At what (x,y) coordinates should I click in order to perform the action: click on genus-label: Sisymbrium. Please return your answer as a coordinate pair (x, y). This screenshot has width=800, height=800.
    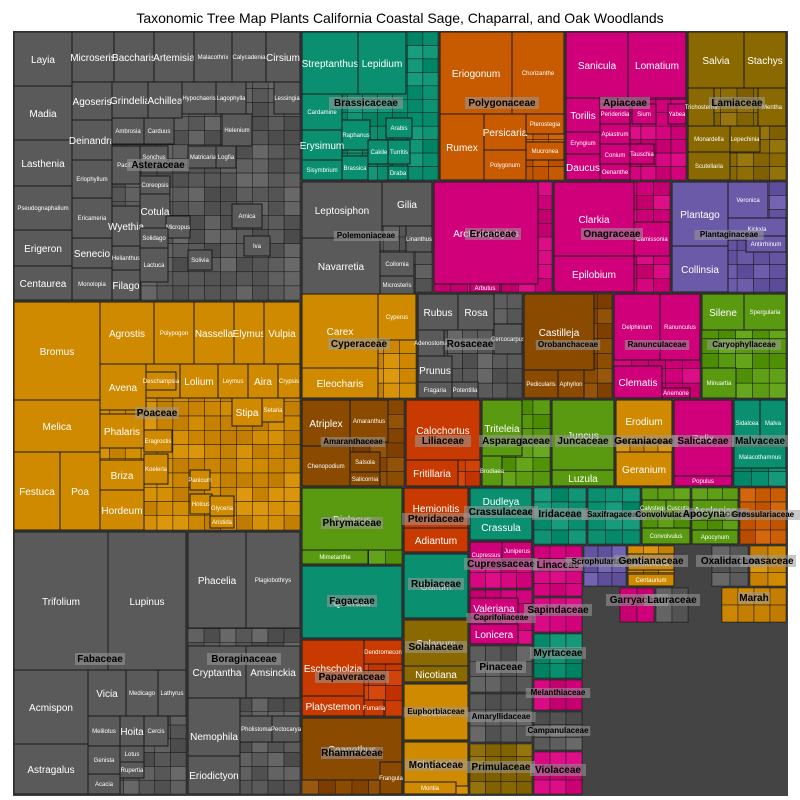
    Looking at the image, I should click on (321, 171).